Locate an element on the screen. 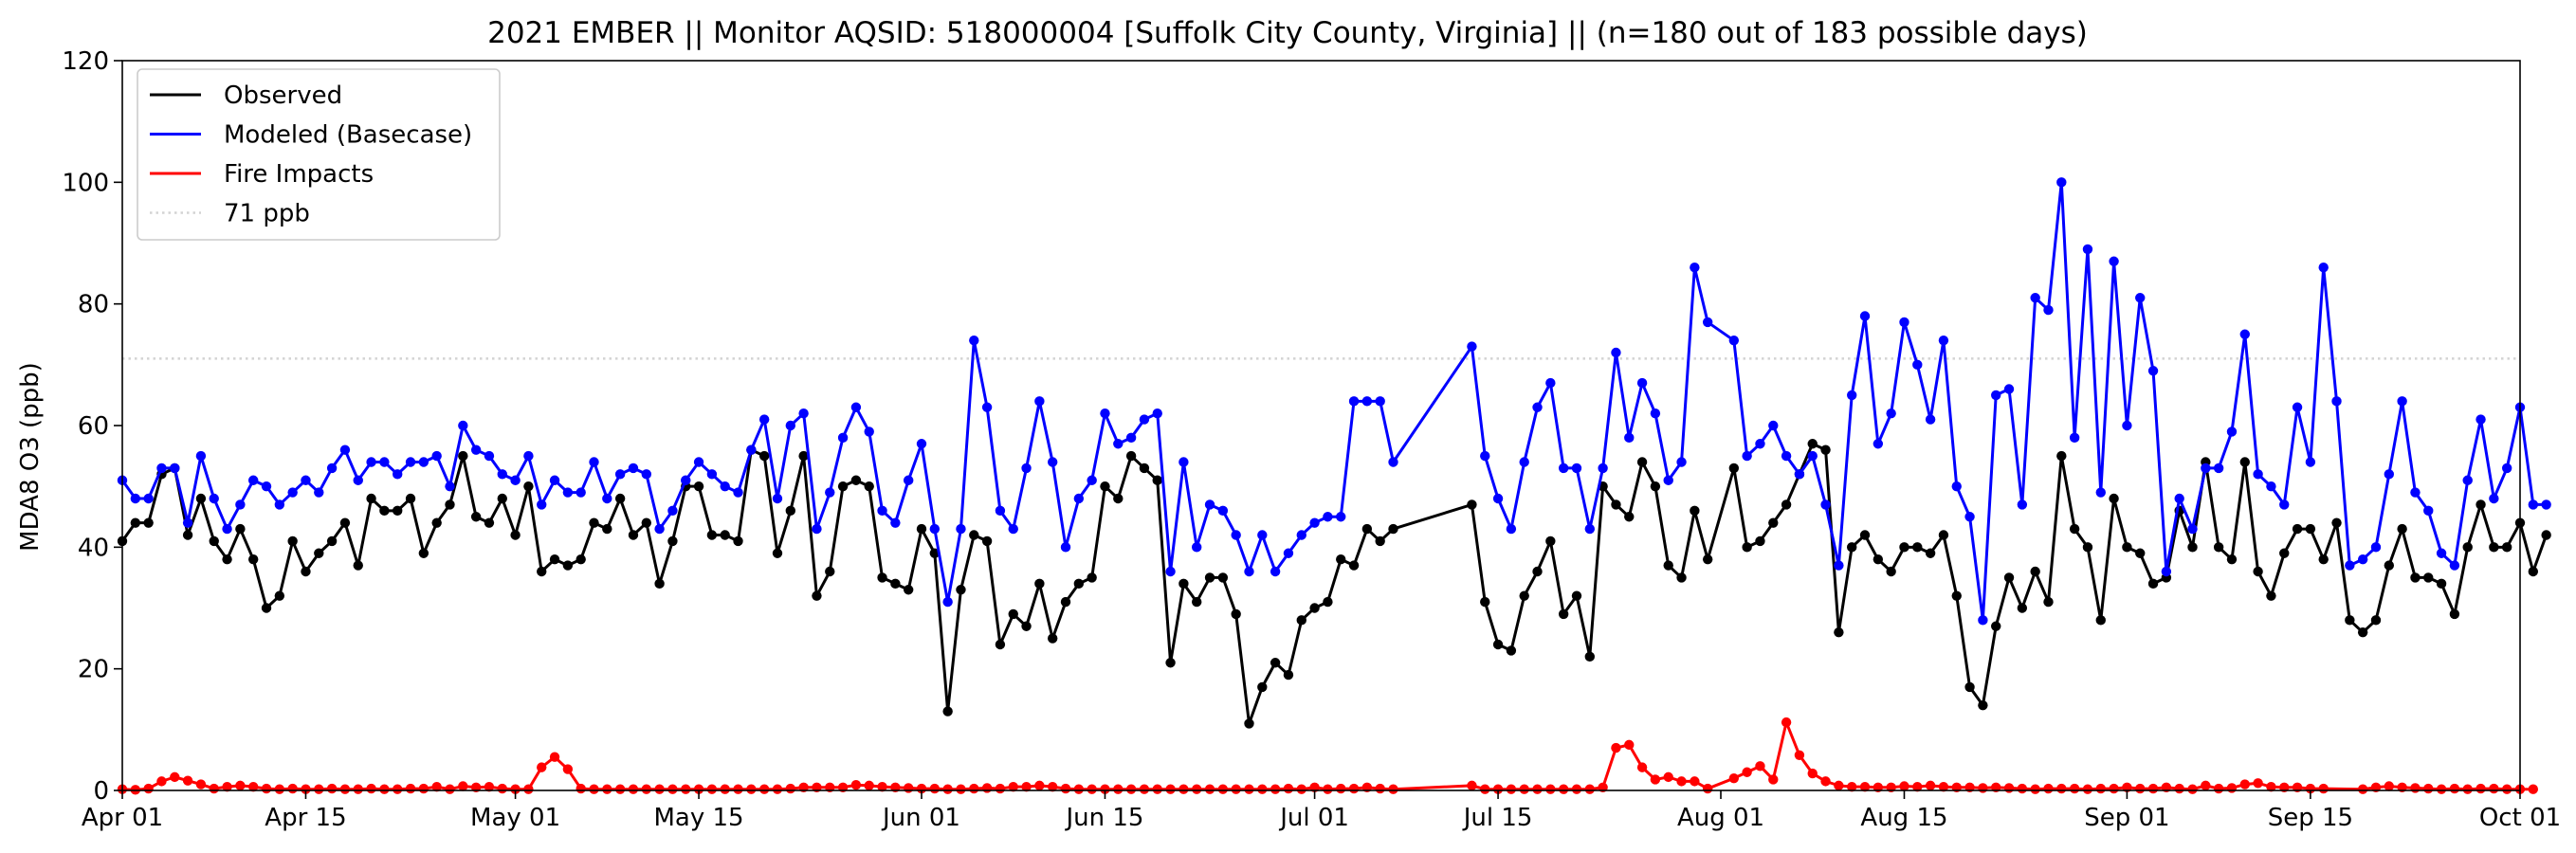  x-tick-label: Aug 01 is located at coordinates (1720, 818).